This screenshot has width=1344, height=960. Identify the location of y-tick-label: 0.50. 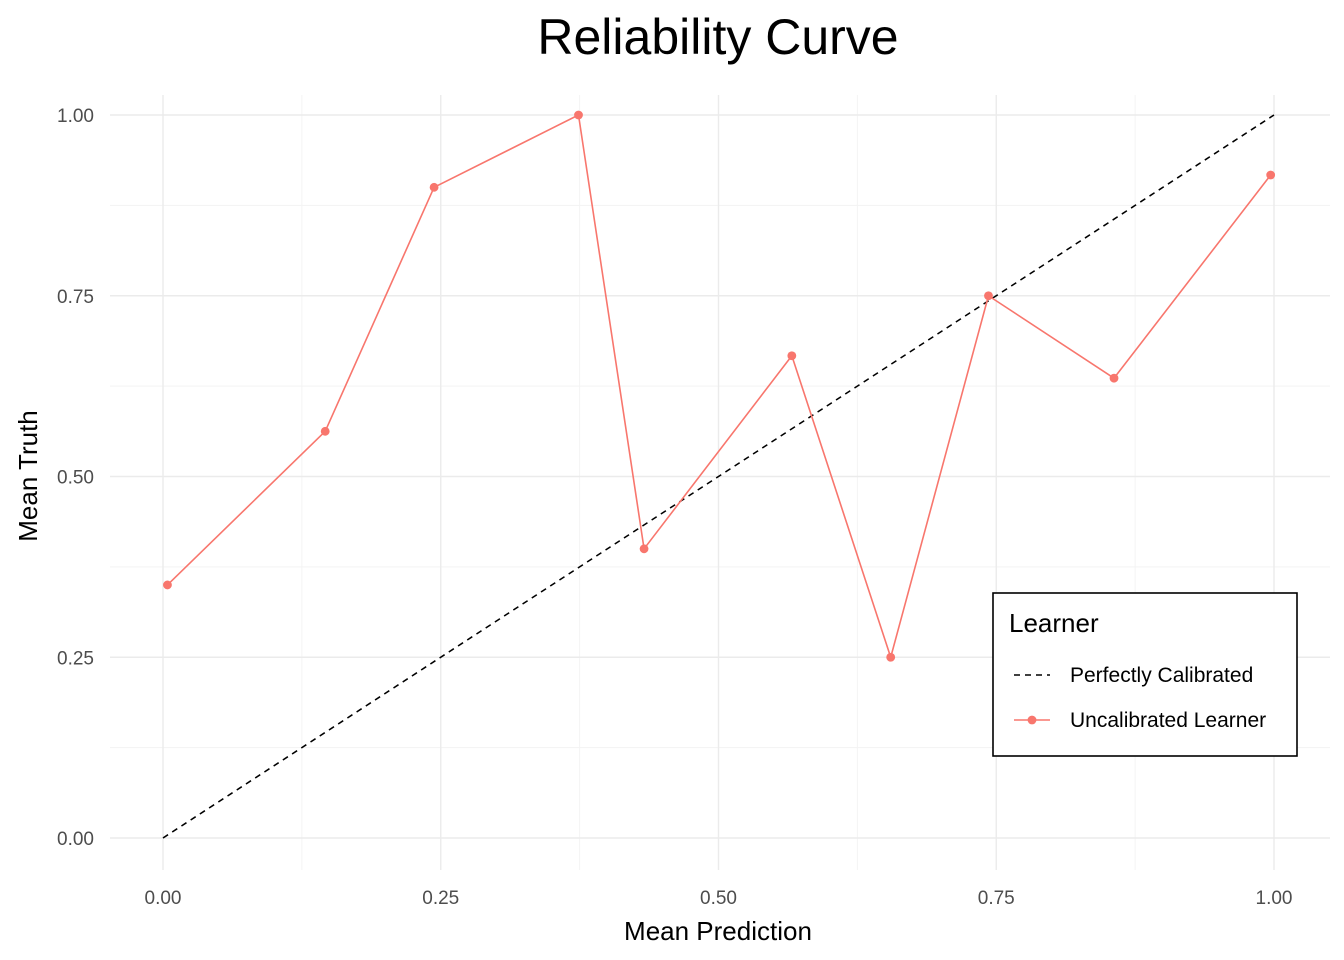
(75, 478).